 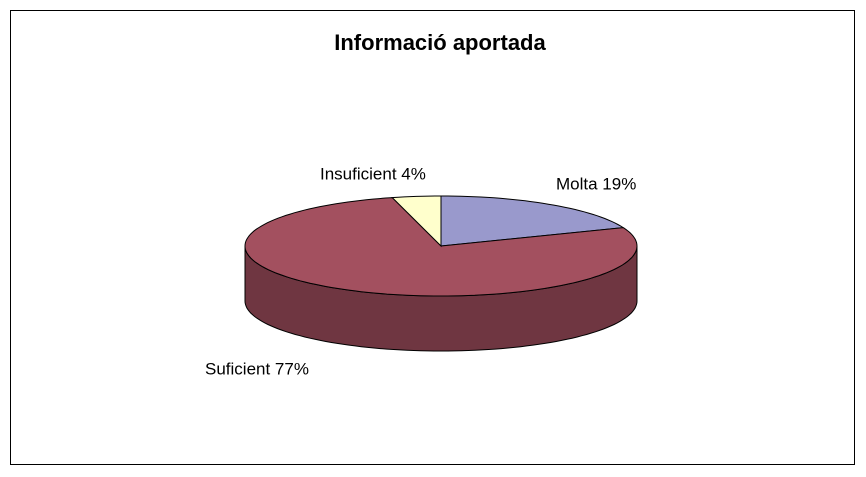 What do you see at coordinates (257, 368) in the screenshot?
I see `data-label: Suficient 77%` at bounding box center [257, 368].